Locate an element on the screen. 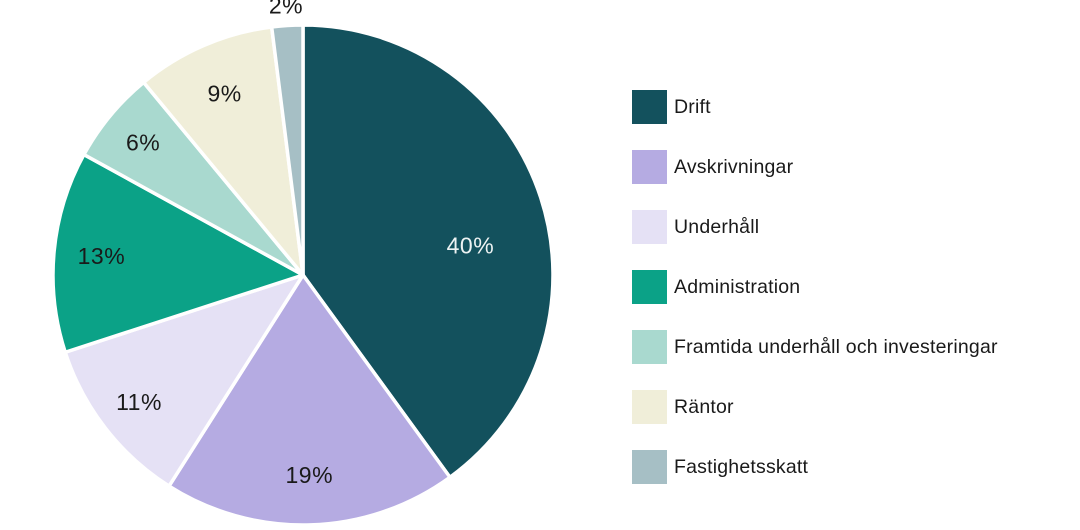  pie-slice-underhall is located at coordinates (184, 380).